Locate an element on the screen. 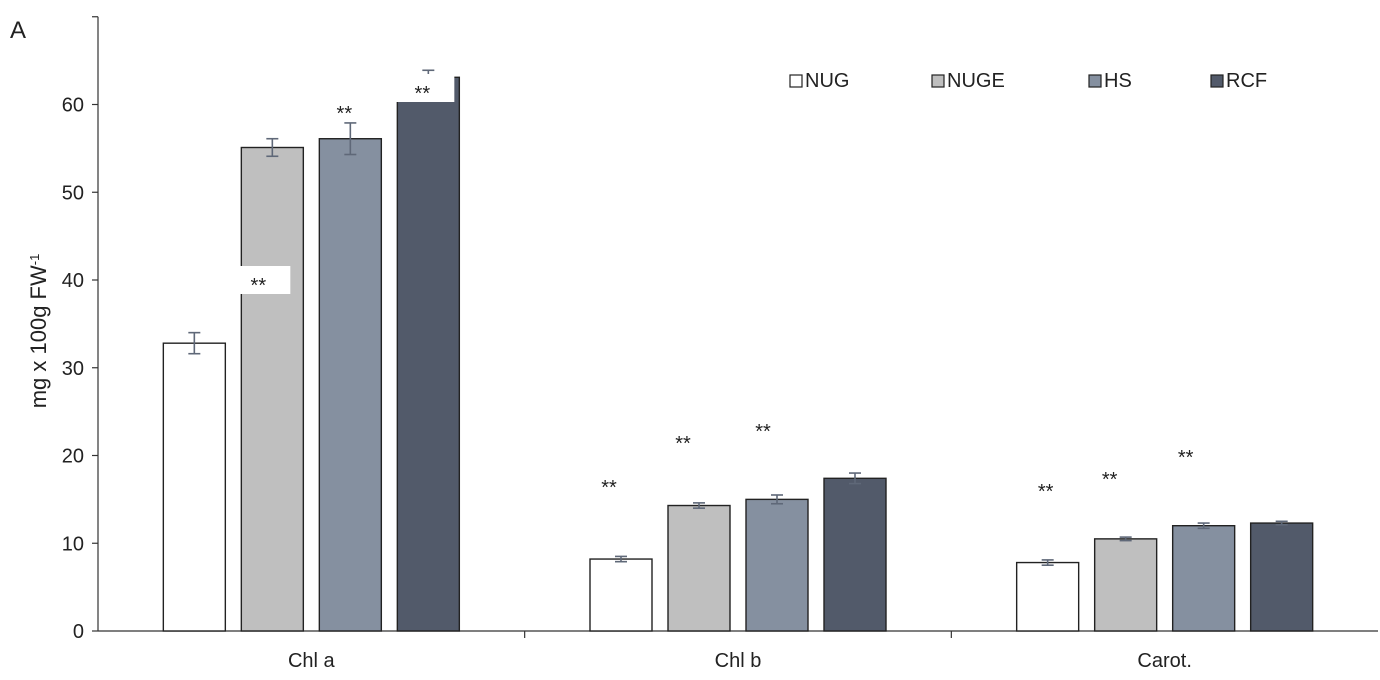  legend-label-nug: NUG is located at coordinates (827, 81).